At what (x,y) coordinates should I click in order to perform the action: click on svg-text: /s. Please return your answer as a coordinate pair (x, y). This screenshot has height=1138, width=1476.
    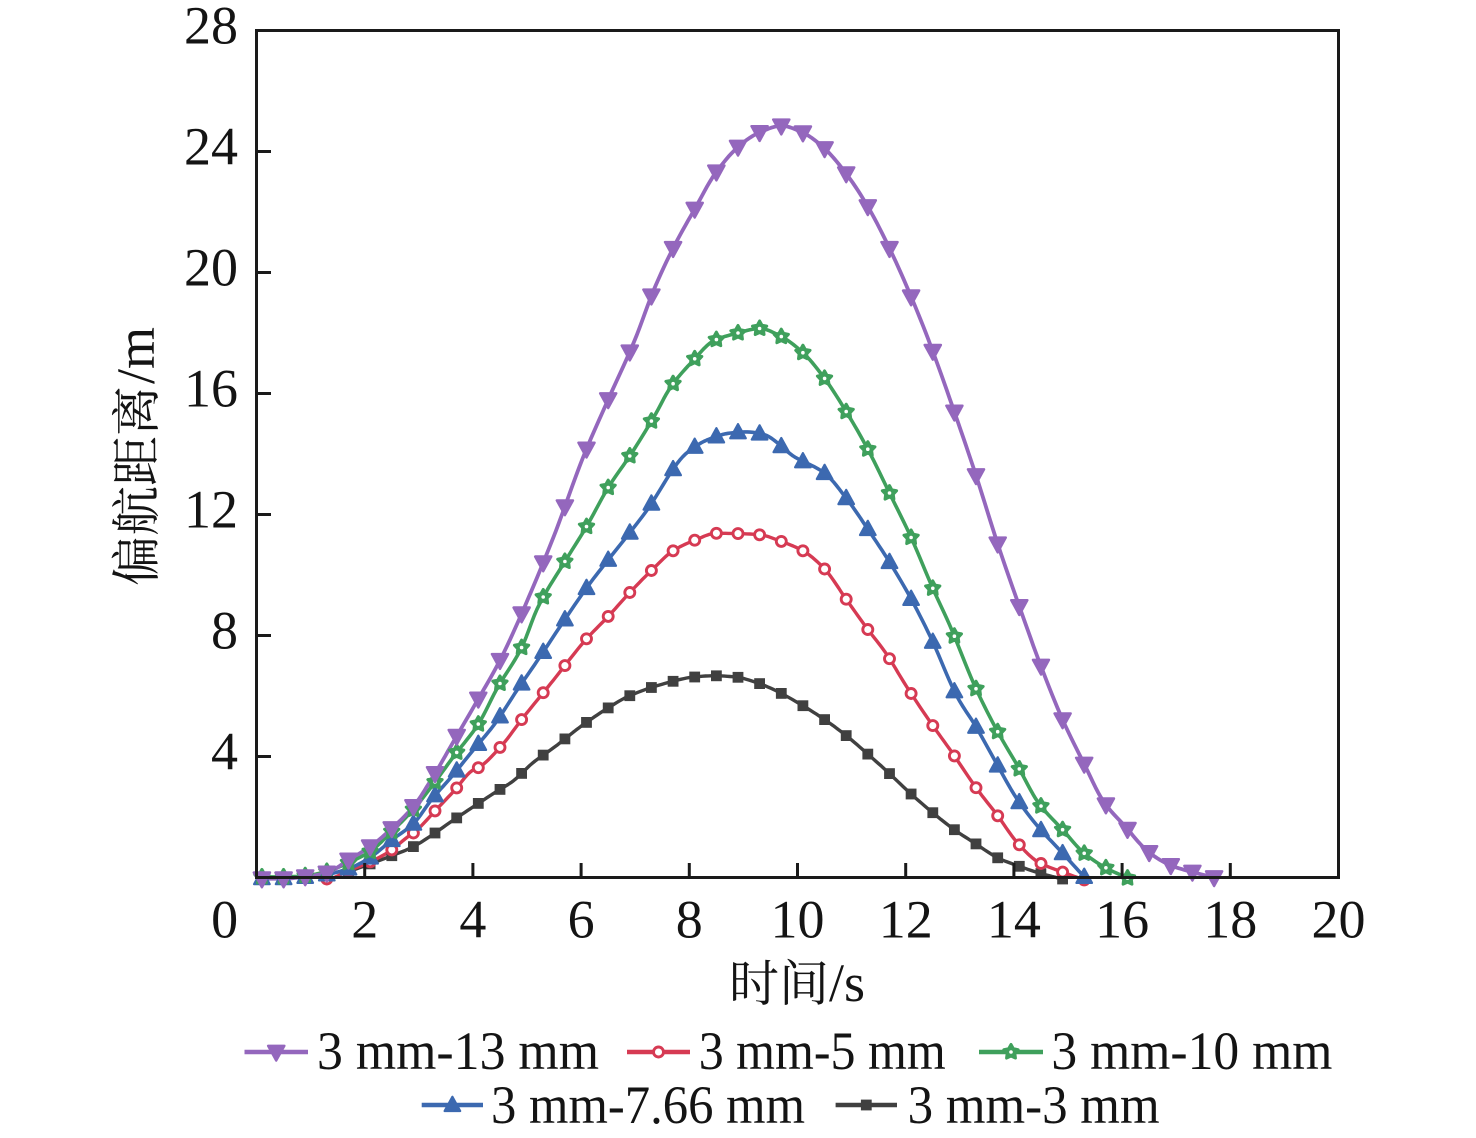
    Looking at the image, I should click on (847, 983).